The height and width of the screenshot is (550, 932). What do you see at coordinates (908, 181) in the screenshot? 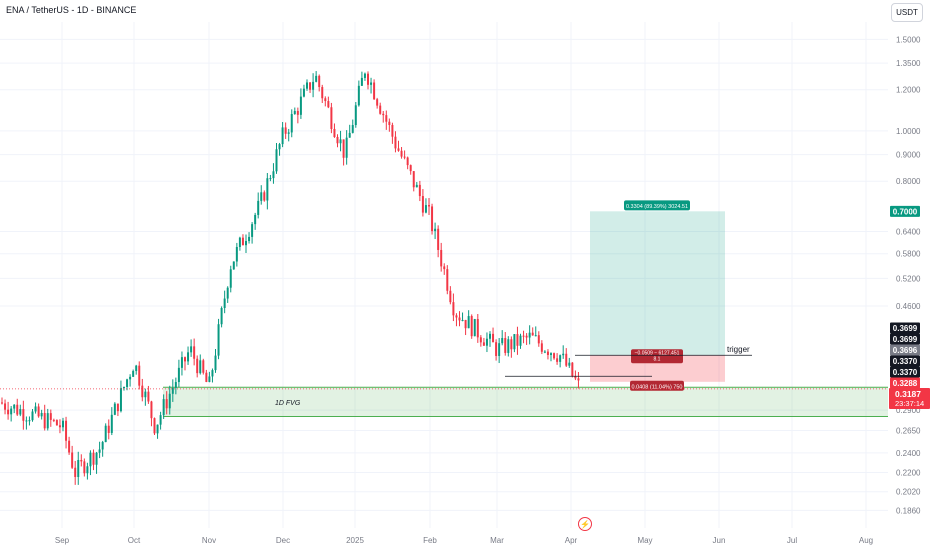
I see `y-tick-label: 0.8000` at bounding box center [908, 181].